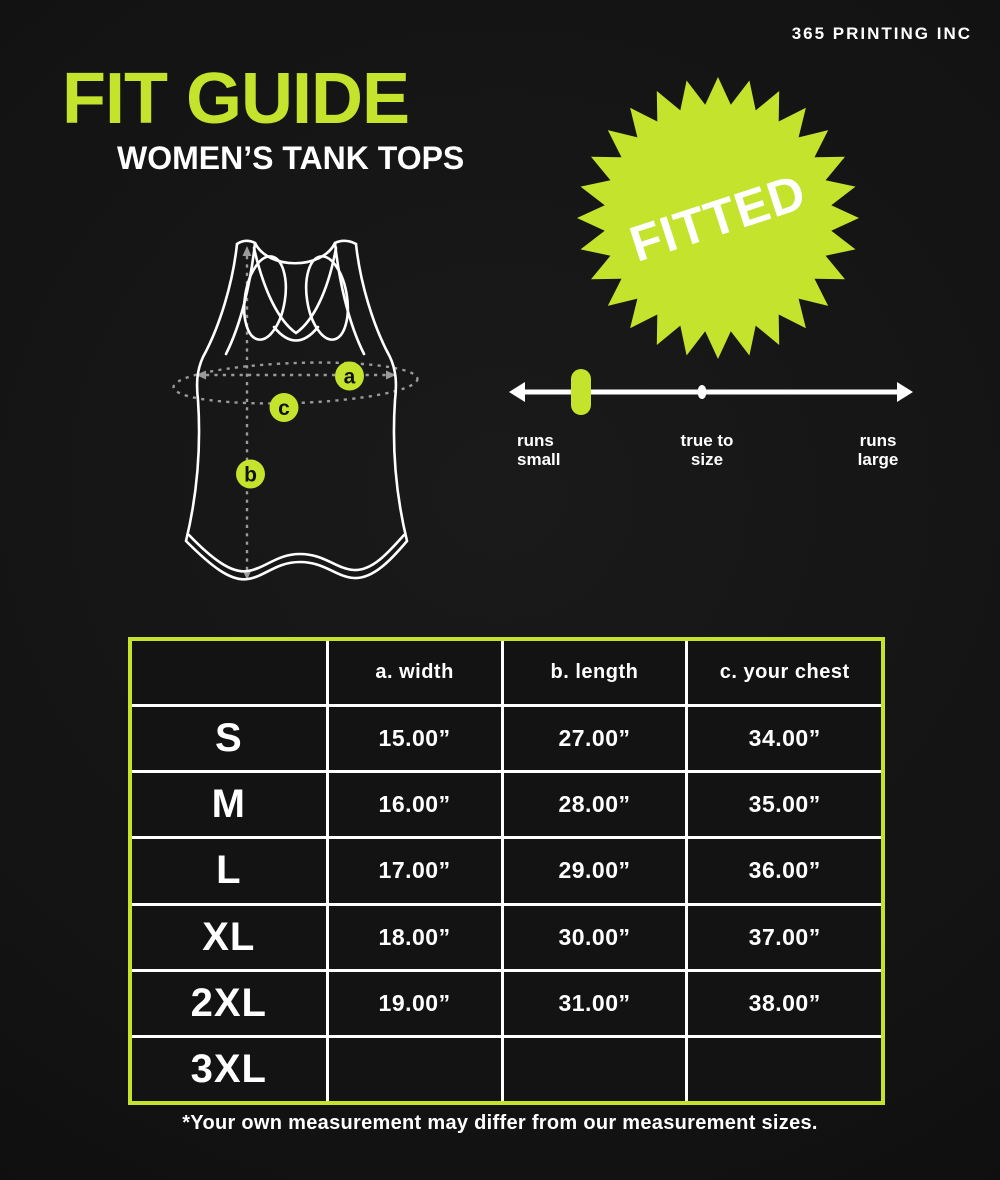 This screenshot has width=1000, height=1180. I want to click on cell-3xl-chest, so click(784, 1069).